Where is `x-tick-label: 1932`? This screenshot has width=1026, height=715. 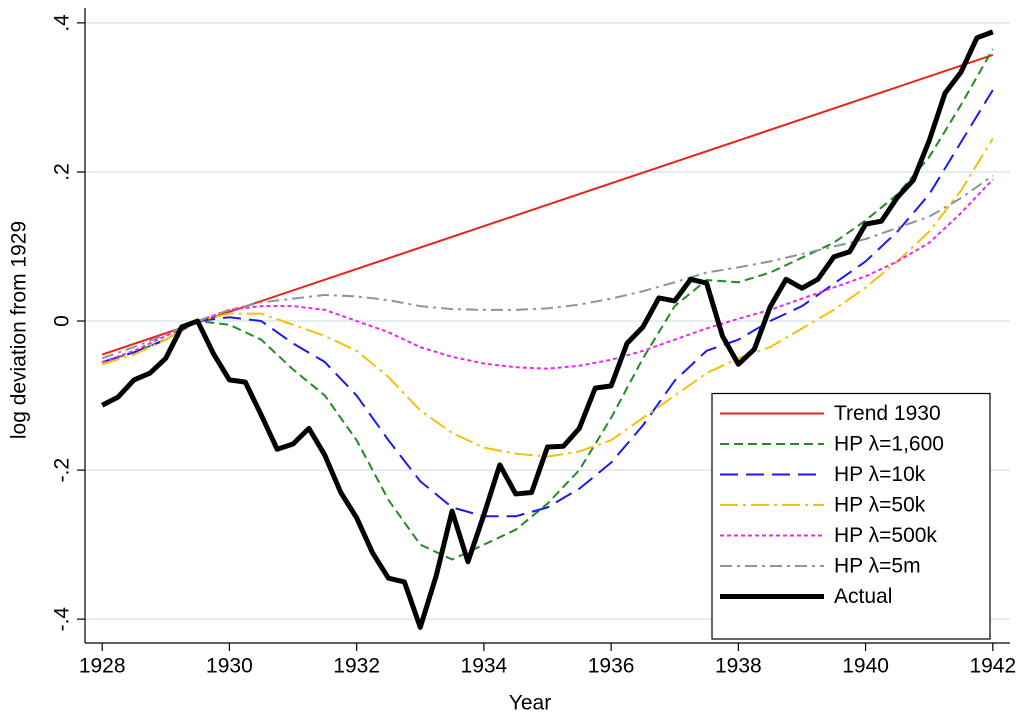 x-tick-label: 1932 is located at coordinates (356, 666).